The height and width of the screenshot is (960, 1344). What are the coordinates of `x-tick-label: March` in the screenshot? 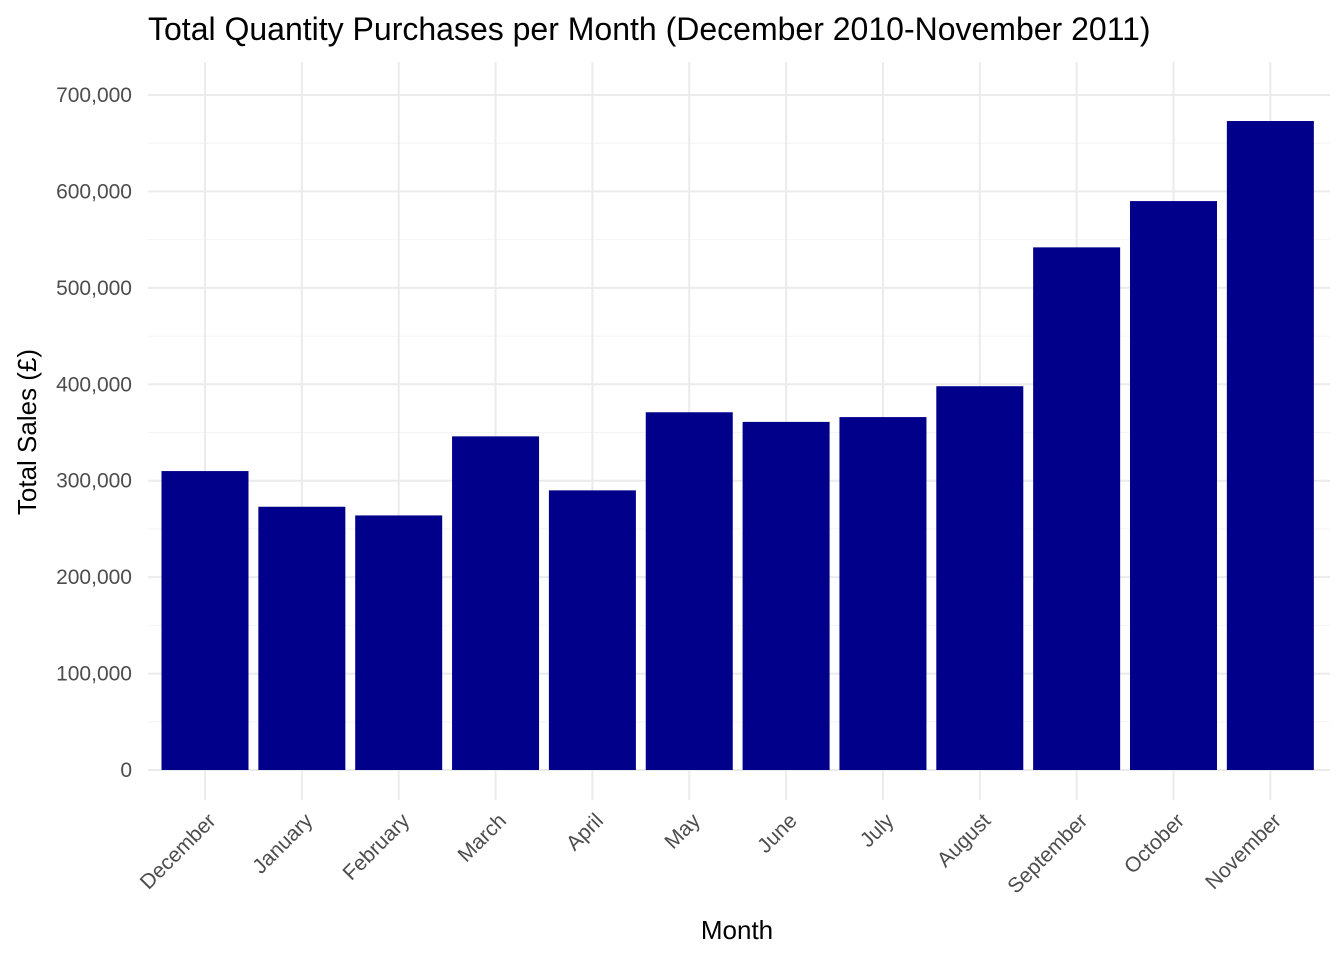 It's located at (483, 838).